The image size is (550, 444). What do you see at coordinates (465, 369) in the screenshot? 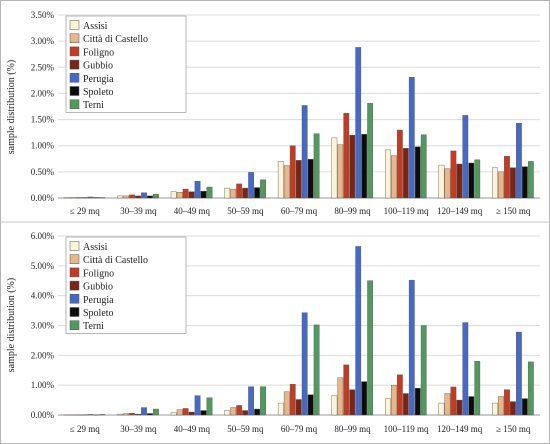
I see `bar-perugia-120-149-mq` at bounding box center [465, 369].